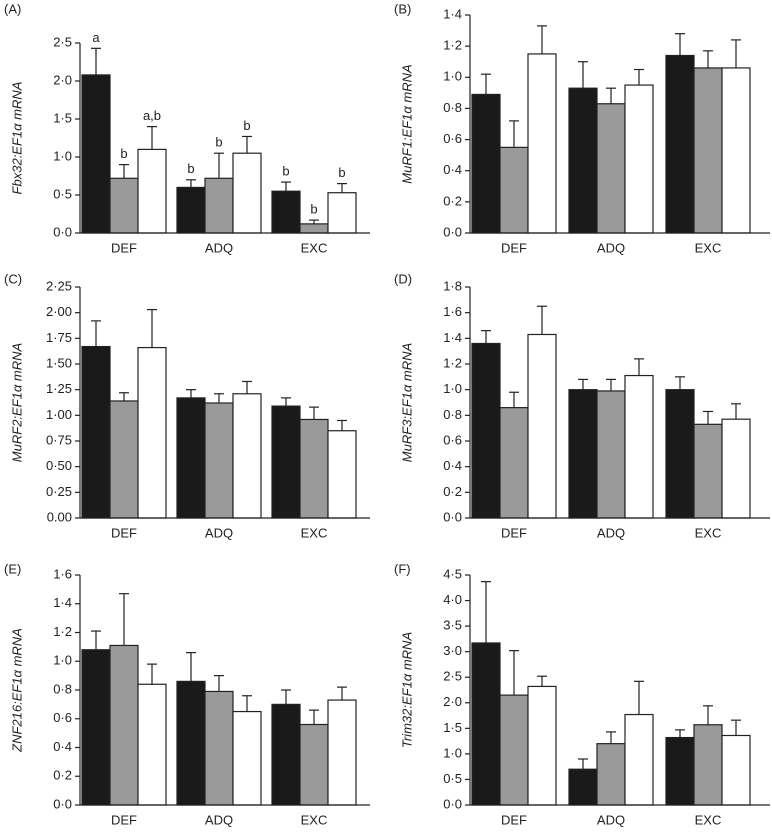 The height and width of the screenshot is (840, 772). I want to click on y-tick-label: 1·00, so click(59, 414).